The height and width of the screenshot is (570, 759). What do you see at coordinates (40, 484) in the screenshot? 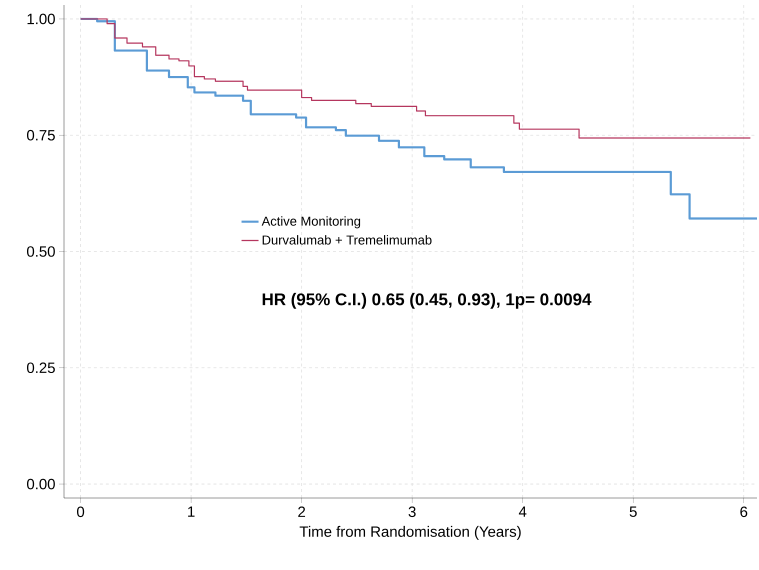
I see `y-tick-label: 0.00` at bounding box center [40, 484].